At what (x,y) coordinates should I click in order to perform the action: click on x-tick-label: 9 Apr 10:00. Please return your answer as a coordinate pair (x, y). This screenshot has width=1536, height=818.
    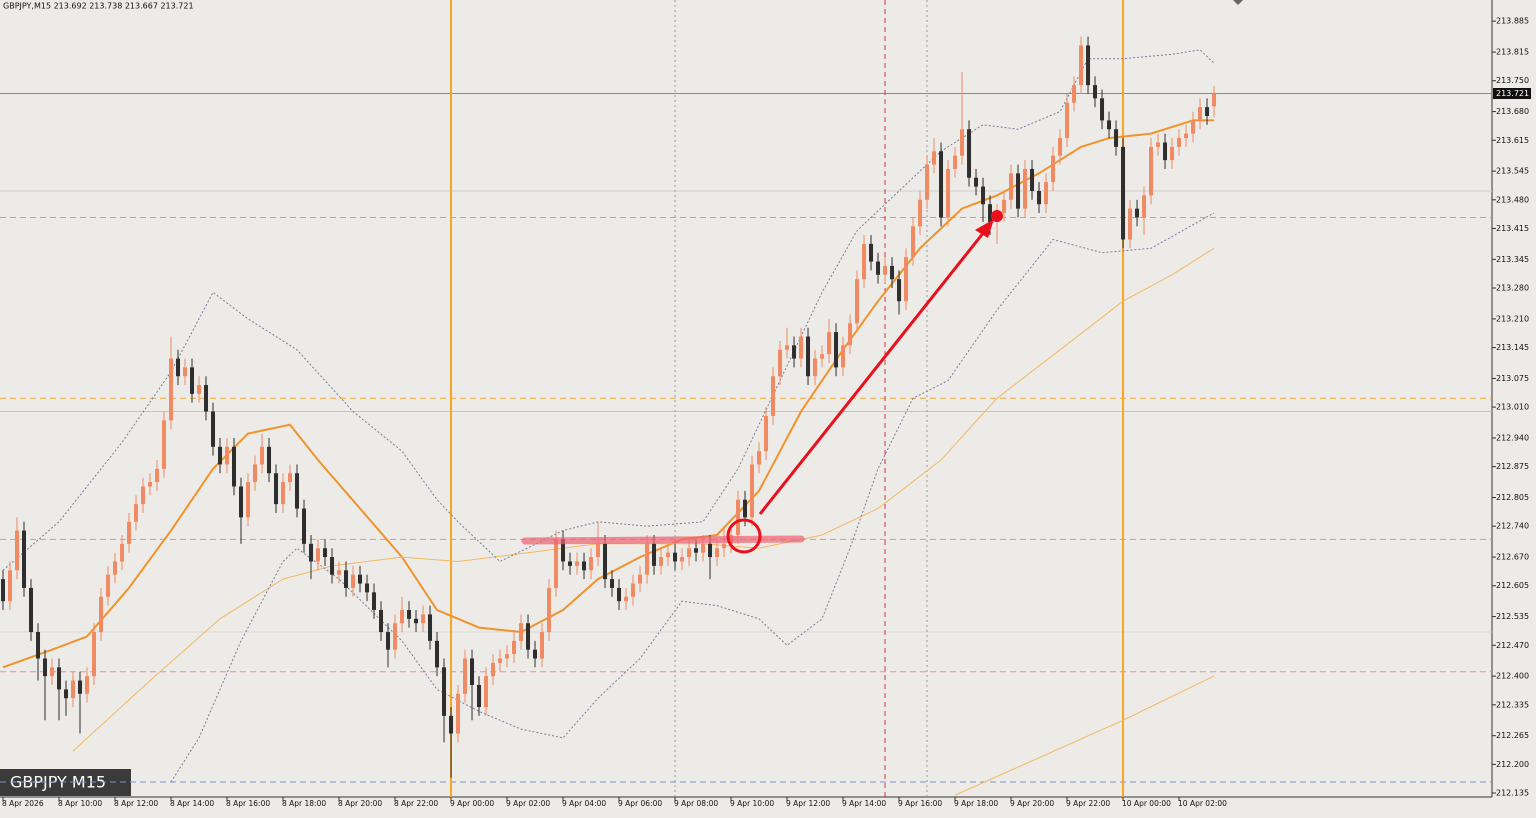
    Looking at the image, I should click on (752, 803).